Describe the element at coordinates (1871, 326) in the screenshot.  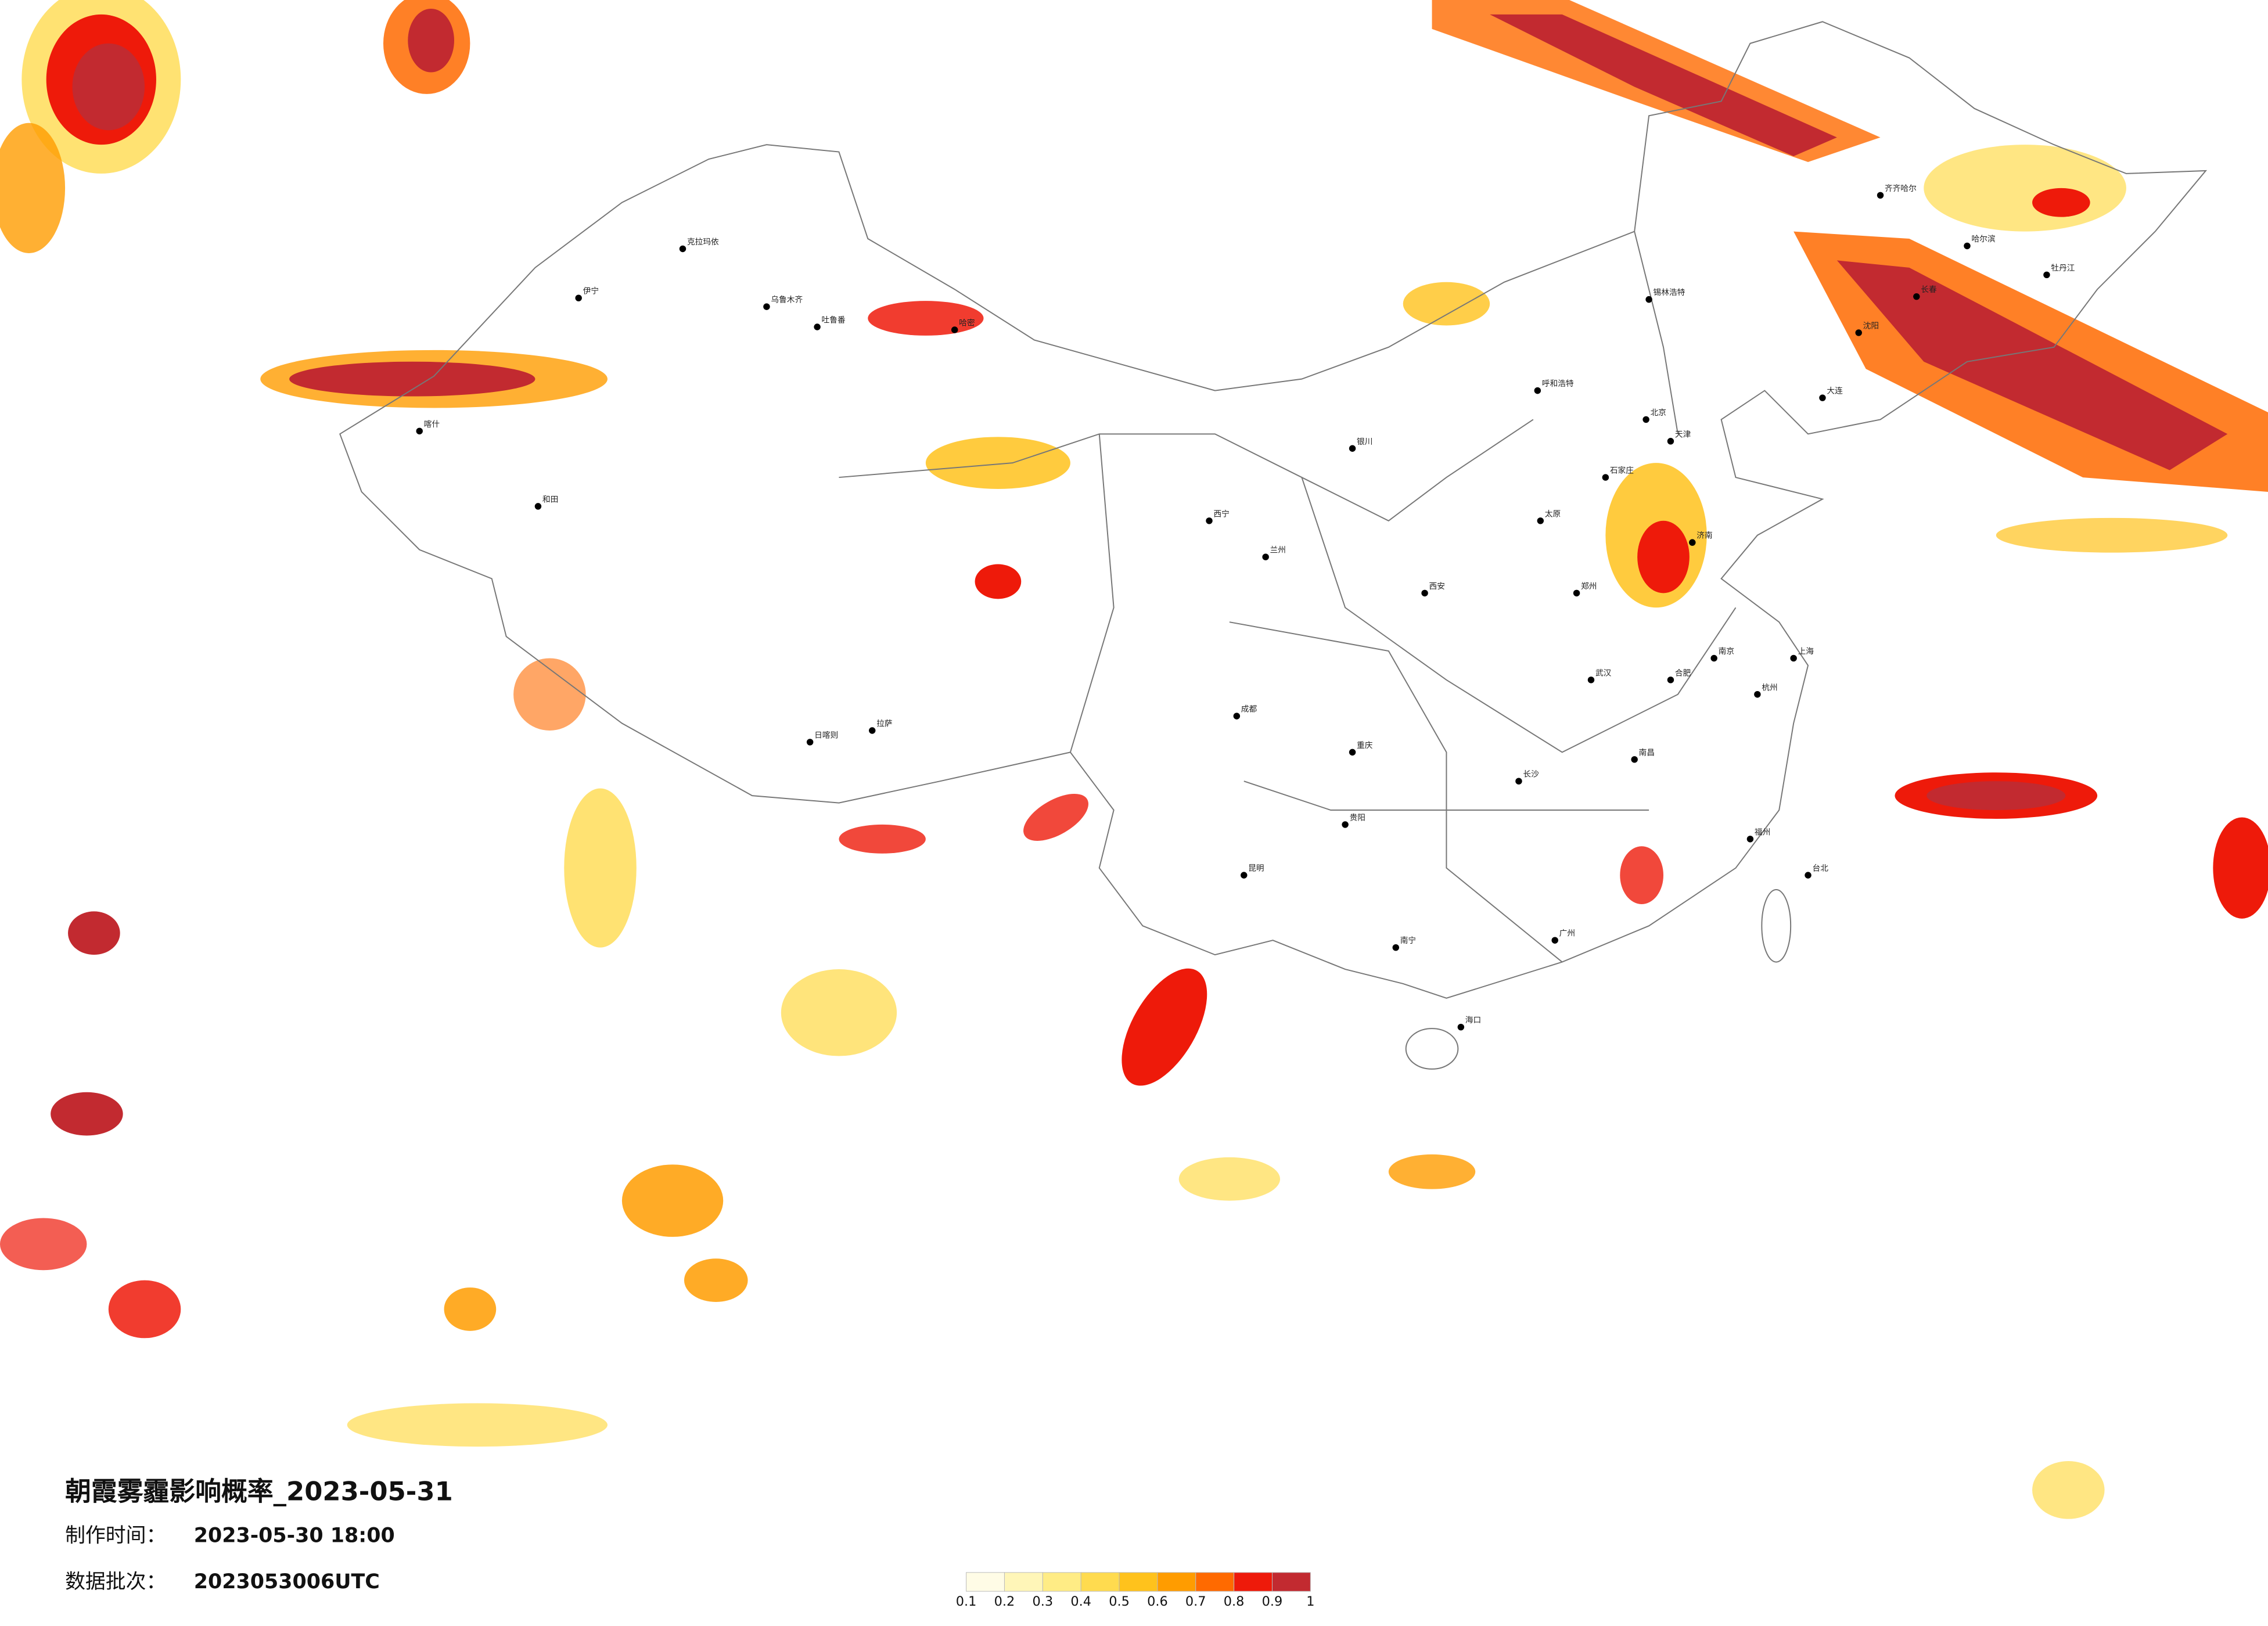
I see `city-label: 沈阳` at that location.